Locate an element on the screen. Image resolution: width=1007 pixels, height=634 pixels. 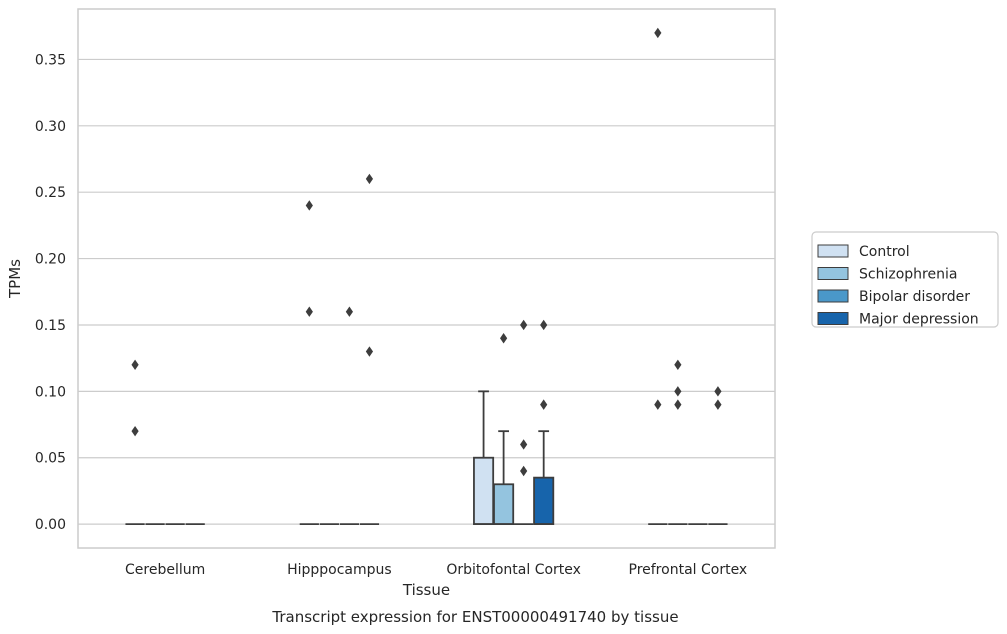
y-tick-label: 0.15 is located at coordinates (50, 326).